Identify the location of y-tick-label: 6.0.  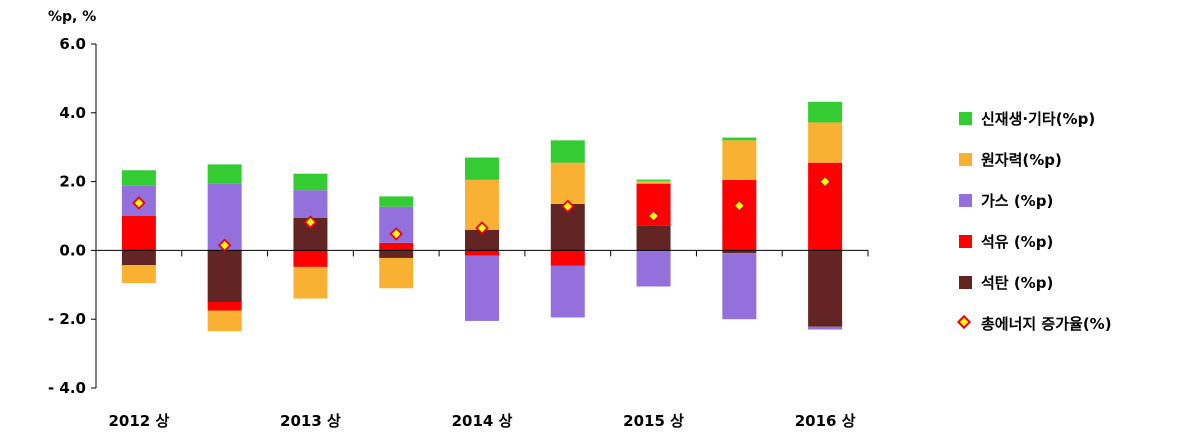
(72, 44).